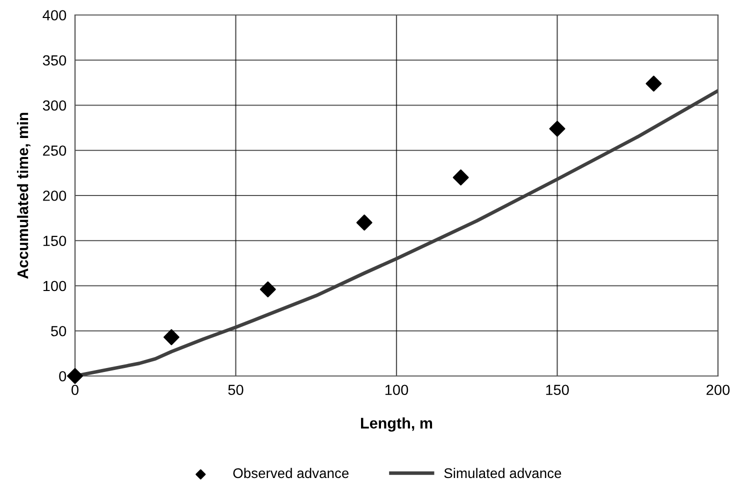 This screenshot has height=493, width=733. Describe the element at coordinates (54, 15) in the screenshot. I see `y-tick-label: 400` at that location.